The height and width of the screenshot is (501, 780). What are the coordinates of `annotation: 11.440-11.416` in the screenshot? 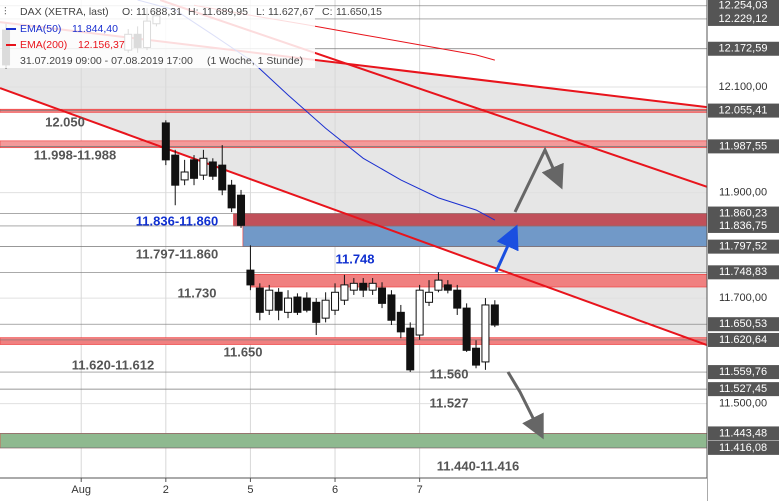 It's located at (478, 465).